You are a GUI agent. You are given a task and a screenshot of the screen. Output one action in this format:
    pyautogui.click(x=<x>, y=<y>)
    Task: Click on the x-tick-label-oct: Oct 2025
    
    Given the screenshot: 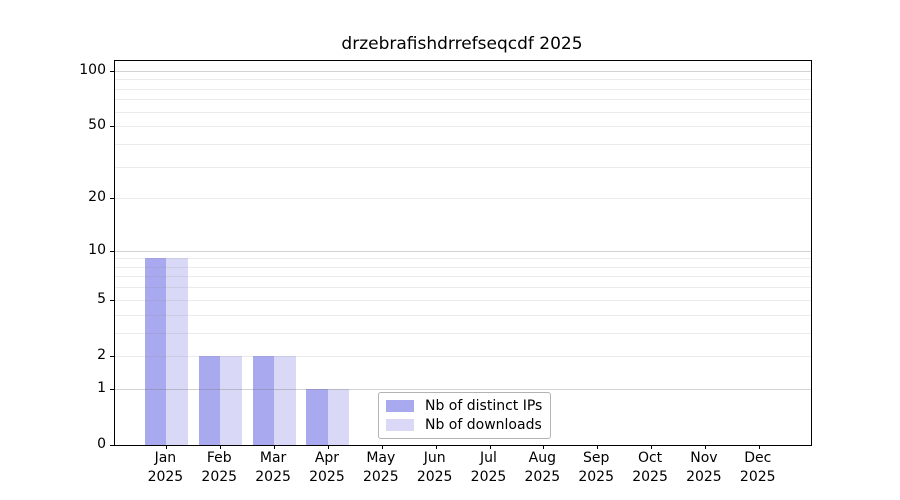 What is the action you would take?
    pyautogui.click(x=650, y=467)
    